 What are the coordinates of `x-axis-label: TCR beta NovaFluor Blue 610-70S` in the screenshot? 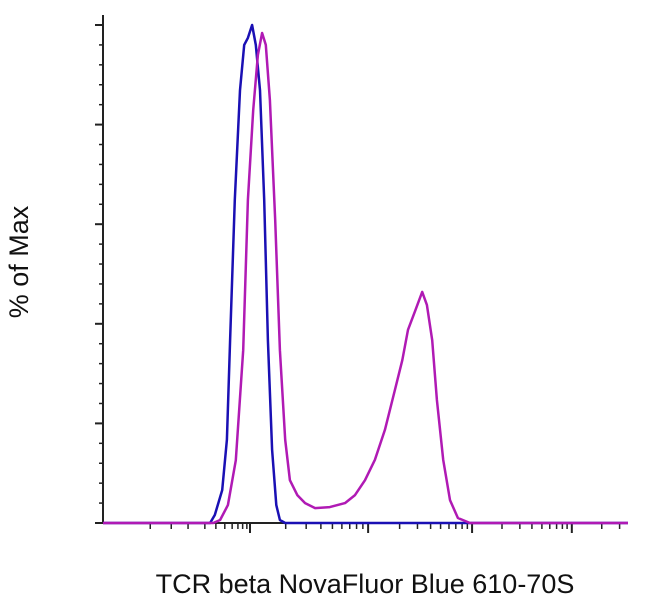 It's located at (365, 584).